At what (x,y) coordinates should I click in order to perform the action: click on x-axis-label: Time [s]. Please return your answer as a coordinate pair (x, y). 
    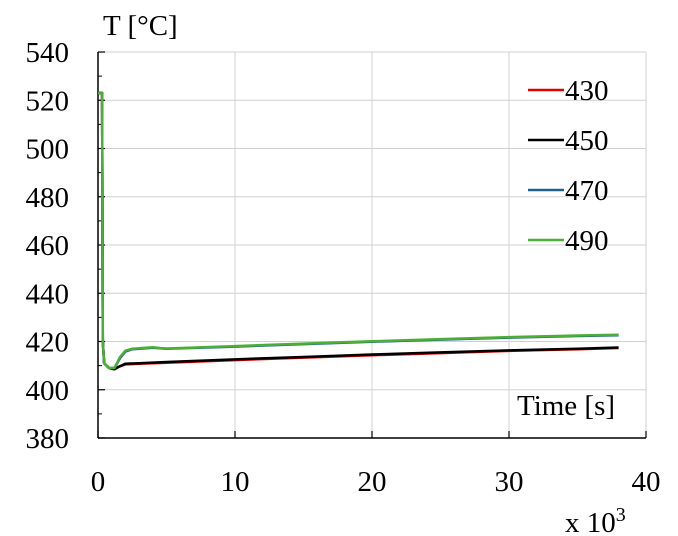
    Looking at the image, I should click on (566, 406).